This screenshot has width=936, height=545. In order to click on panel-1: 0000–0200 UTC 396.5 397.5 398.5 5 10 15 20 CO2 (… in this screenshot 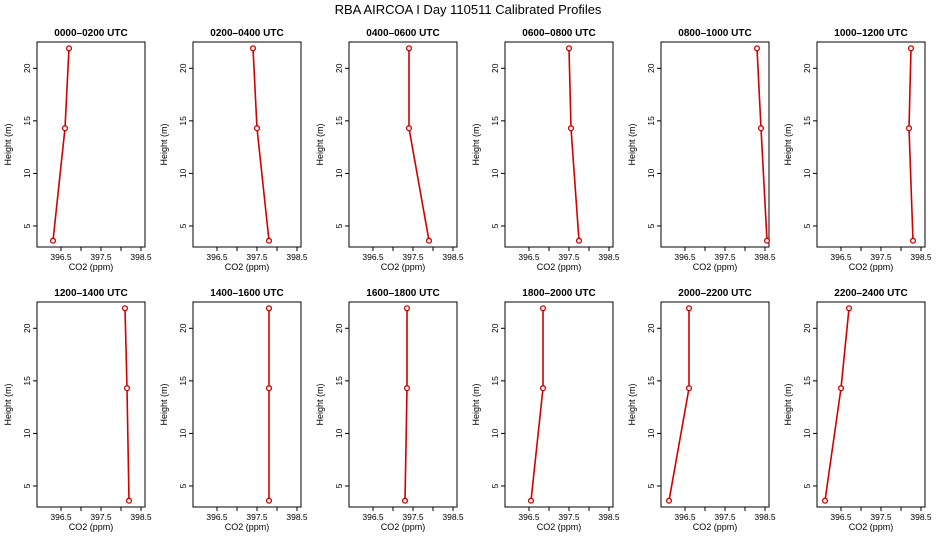, I will do `click(77, 150)`.